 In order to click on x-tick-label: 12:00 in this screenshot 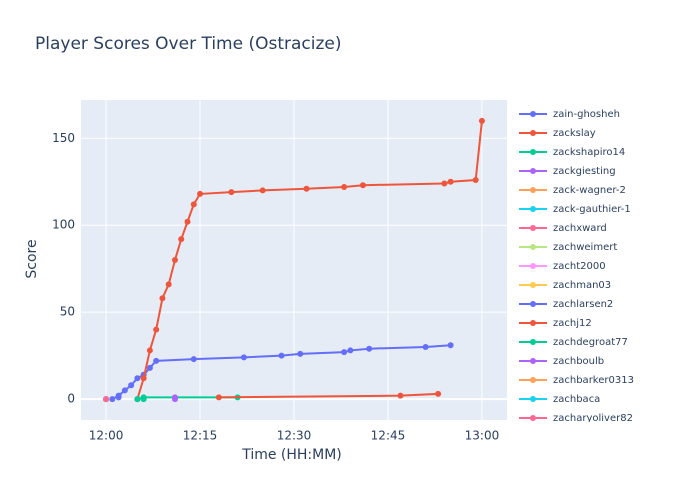, I will do `click(106, 436)`.